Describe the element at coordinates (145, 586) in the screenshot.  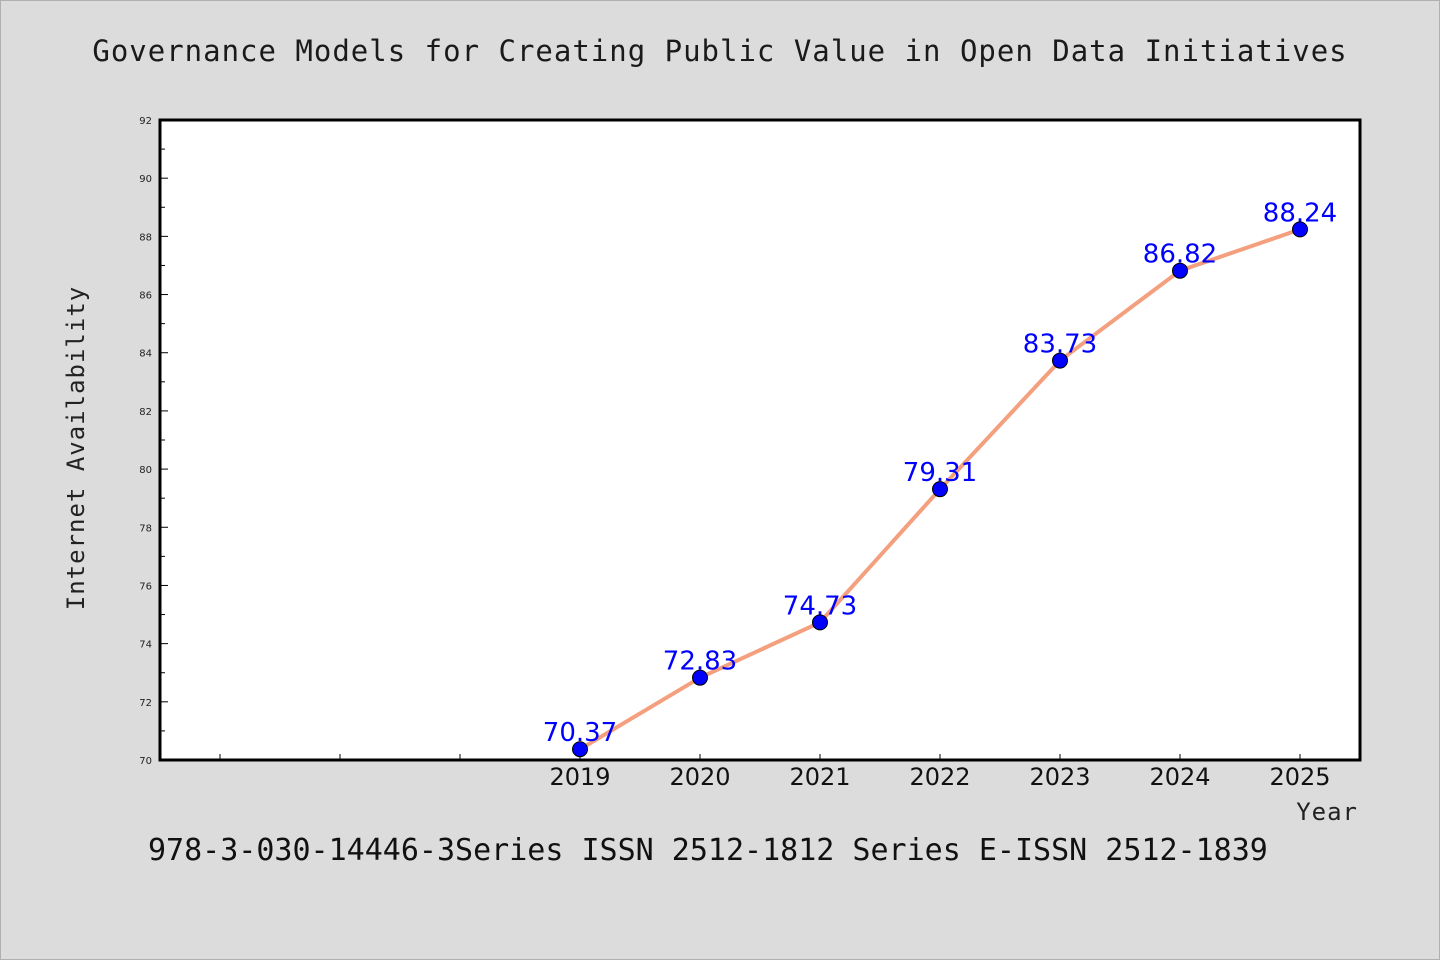
I see `y-tick-label: 76` at that location.